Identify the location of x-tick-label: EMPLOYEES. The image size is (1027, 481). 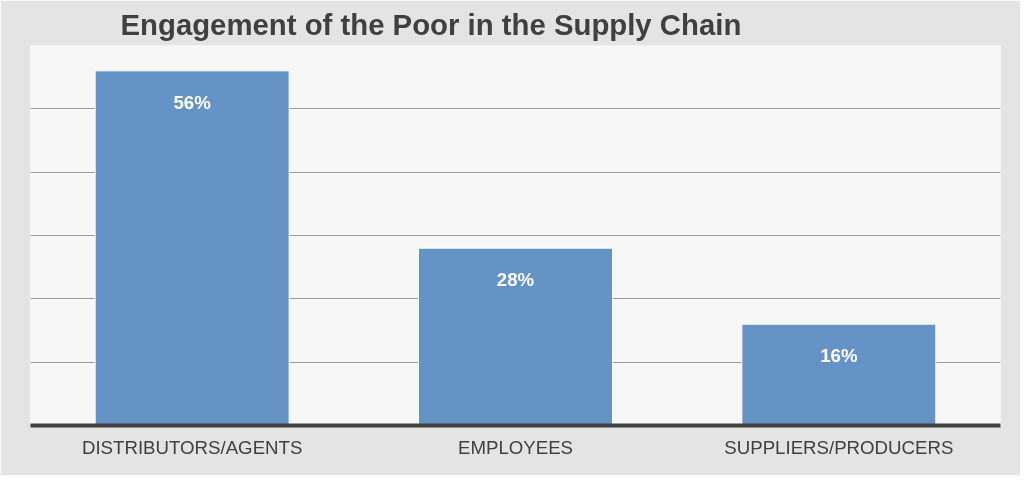
(515, 447).